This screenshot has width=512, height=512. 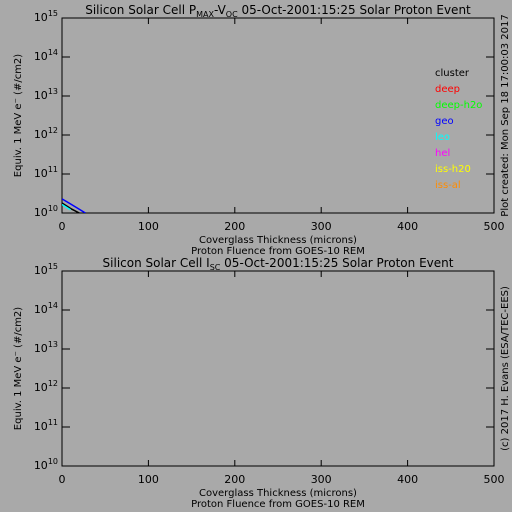 I want to click on annotation: Plot created: Mon Sep 18 17:00:03 2017, so click(x=505, y=115).